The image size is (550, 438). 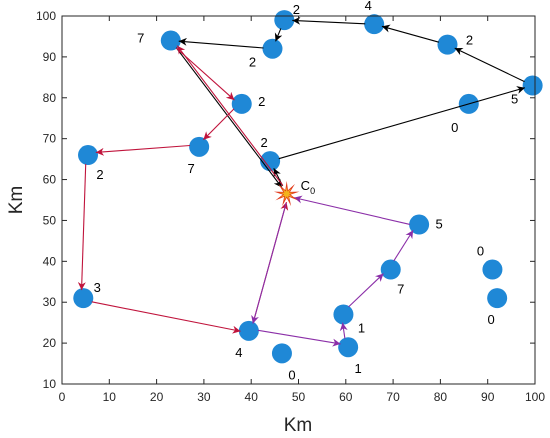 What do you see at coordinates (252, 397) in the screenshot?
I see `x-tick-label: 40` at bounding box center [252, 397].